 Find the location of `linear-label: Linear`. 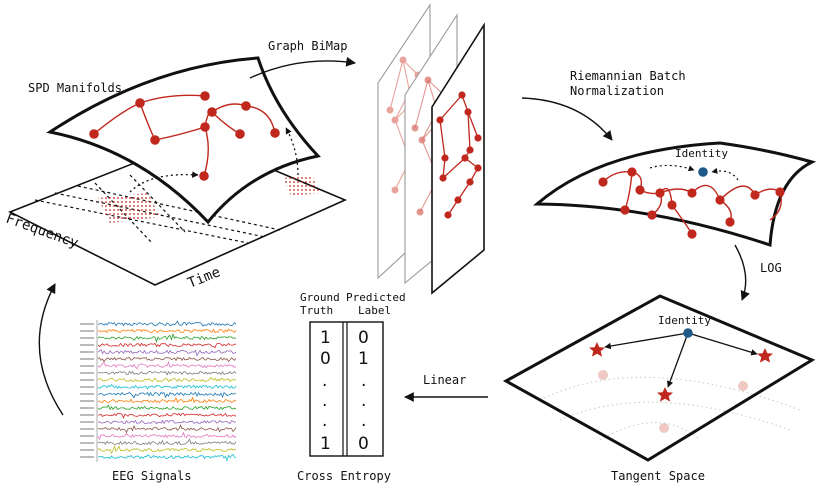

linear-label: Linear is located at coordinates (444, 380).